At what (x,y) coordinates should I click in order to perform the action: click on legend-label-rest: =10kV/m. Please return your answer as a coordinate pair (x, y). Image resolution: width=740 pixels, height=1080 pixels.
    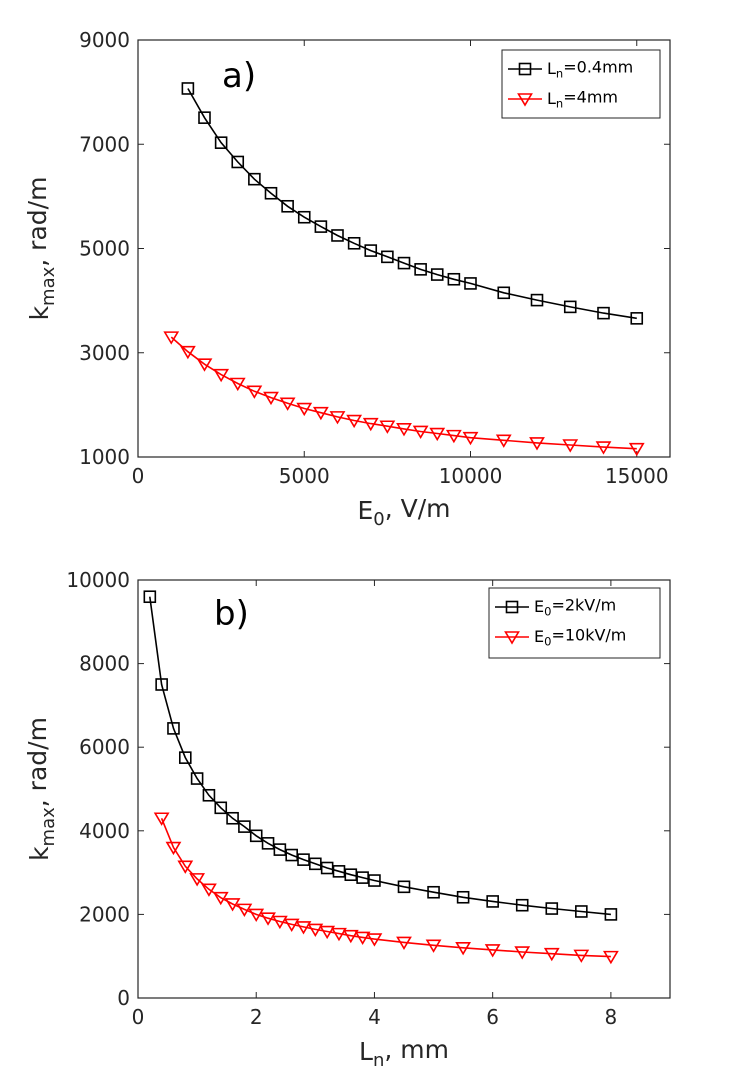
    Looking at the image, I should click on (588, 635).